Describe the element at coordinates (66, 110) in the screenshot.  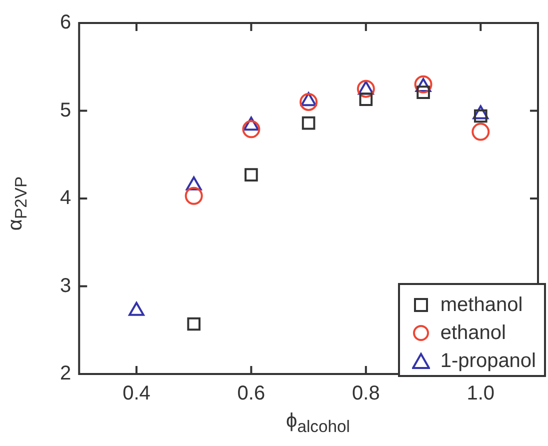
I see `y-tick-label: 5` at that location.